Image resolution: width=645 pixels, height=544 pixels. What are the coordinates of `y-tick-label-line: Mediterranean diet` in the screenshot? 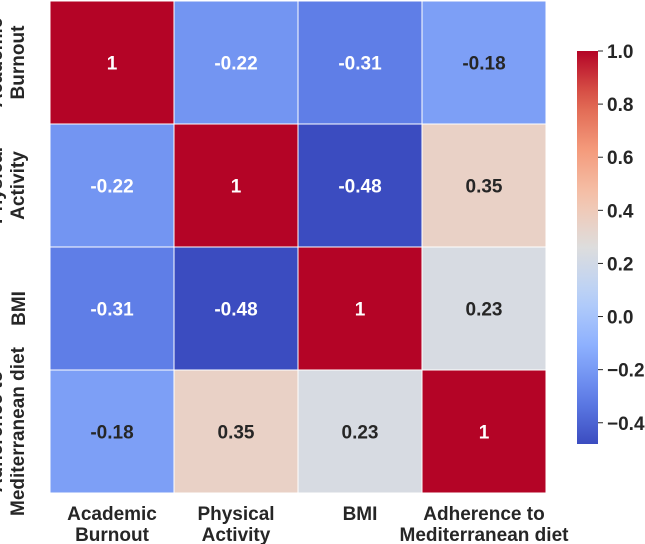 It's located at (18, 431).